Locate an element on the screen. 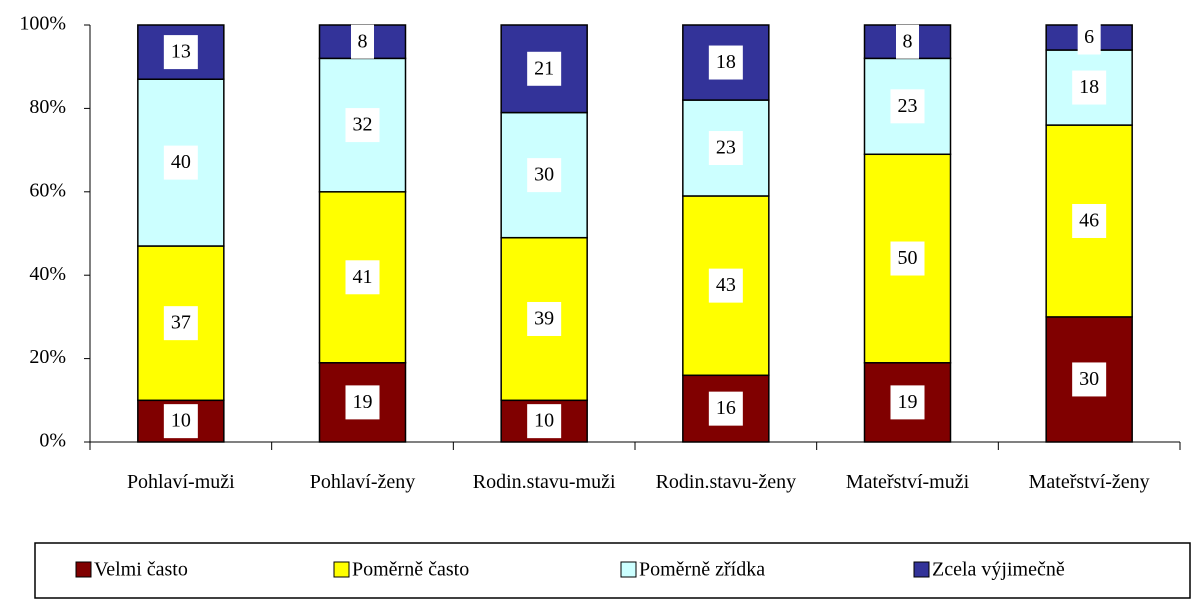 The height and width of the screenshot is (608, 1204). data-label: 40 is located at coordinates (181, 162).